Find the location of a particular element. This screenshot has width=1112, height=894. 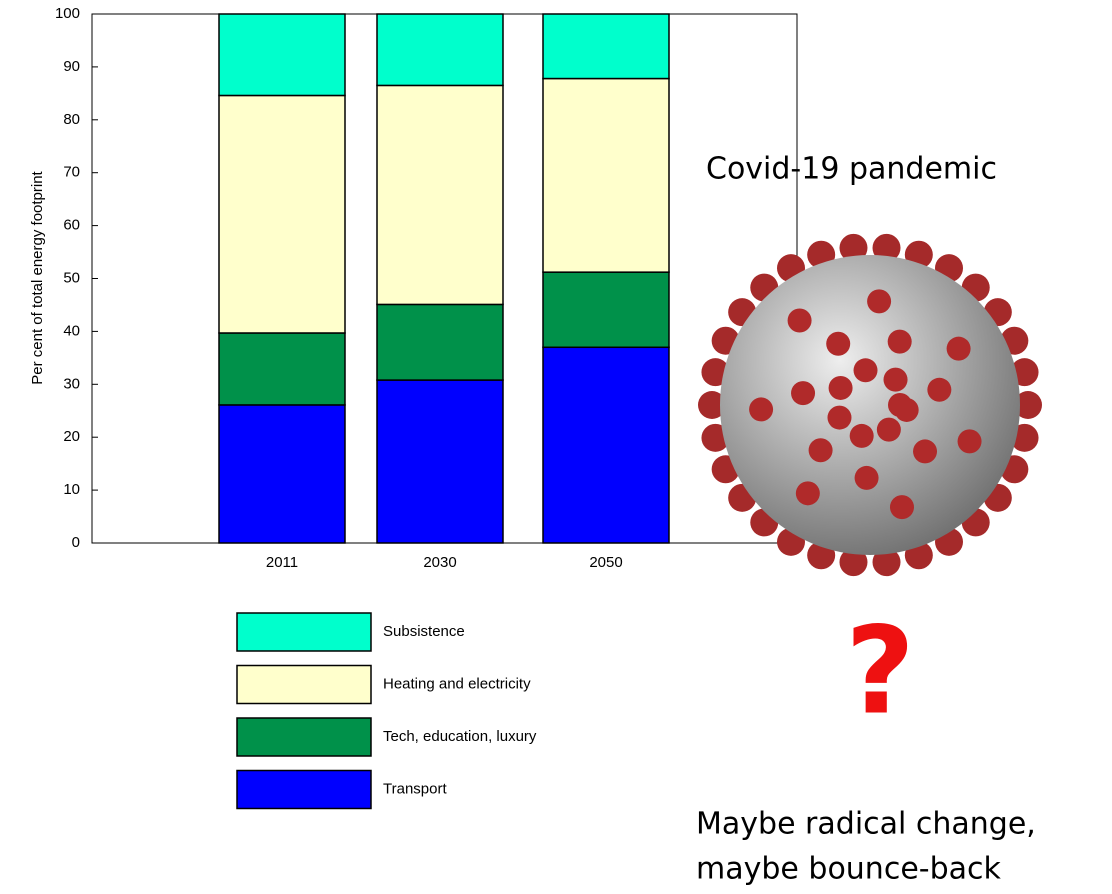

y-tick-label: 30 is located at coordinates (71, 383).